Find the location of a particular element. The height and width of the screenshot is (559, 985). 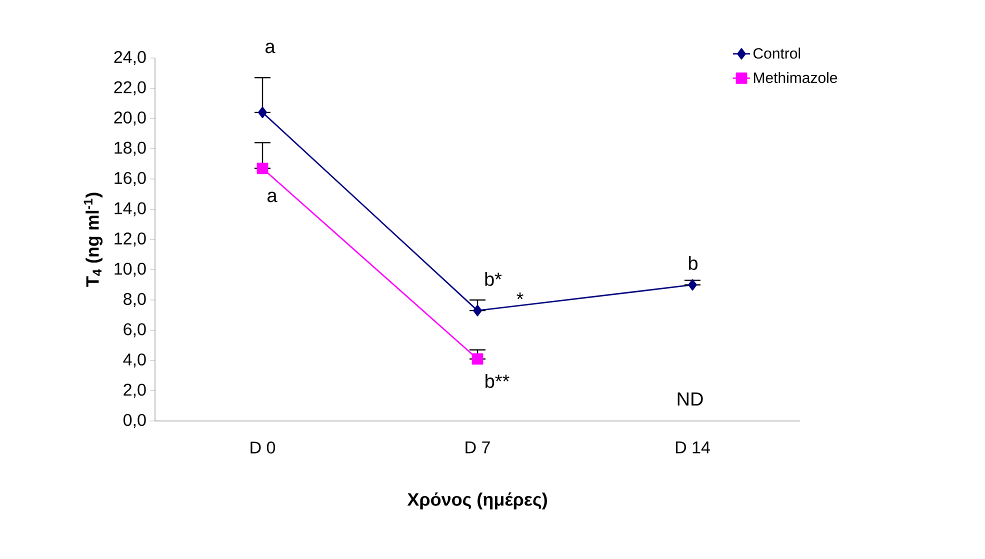

x-tick-label: D 0 is located at coordinates (263, 448).